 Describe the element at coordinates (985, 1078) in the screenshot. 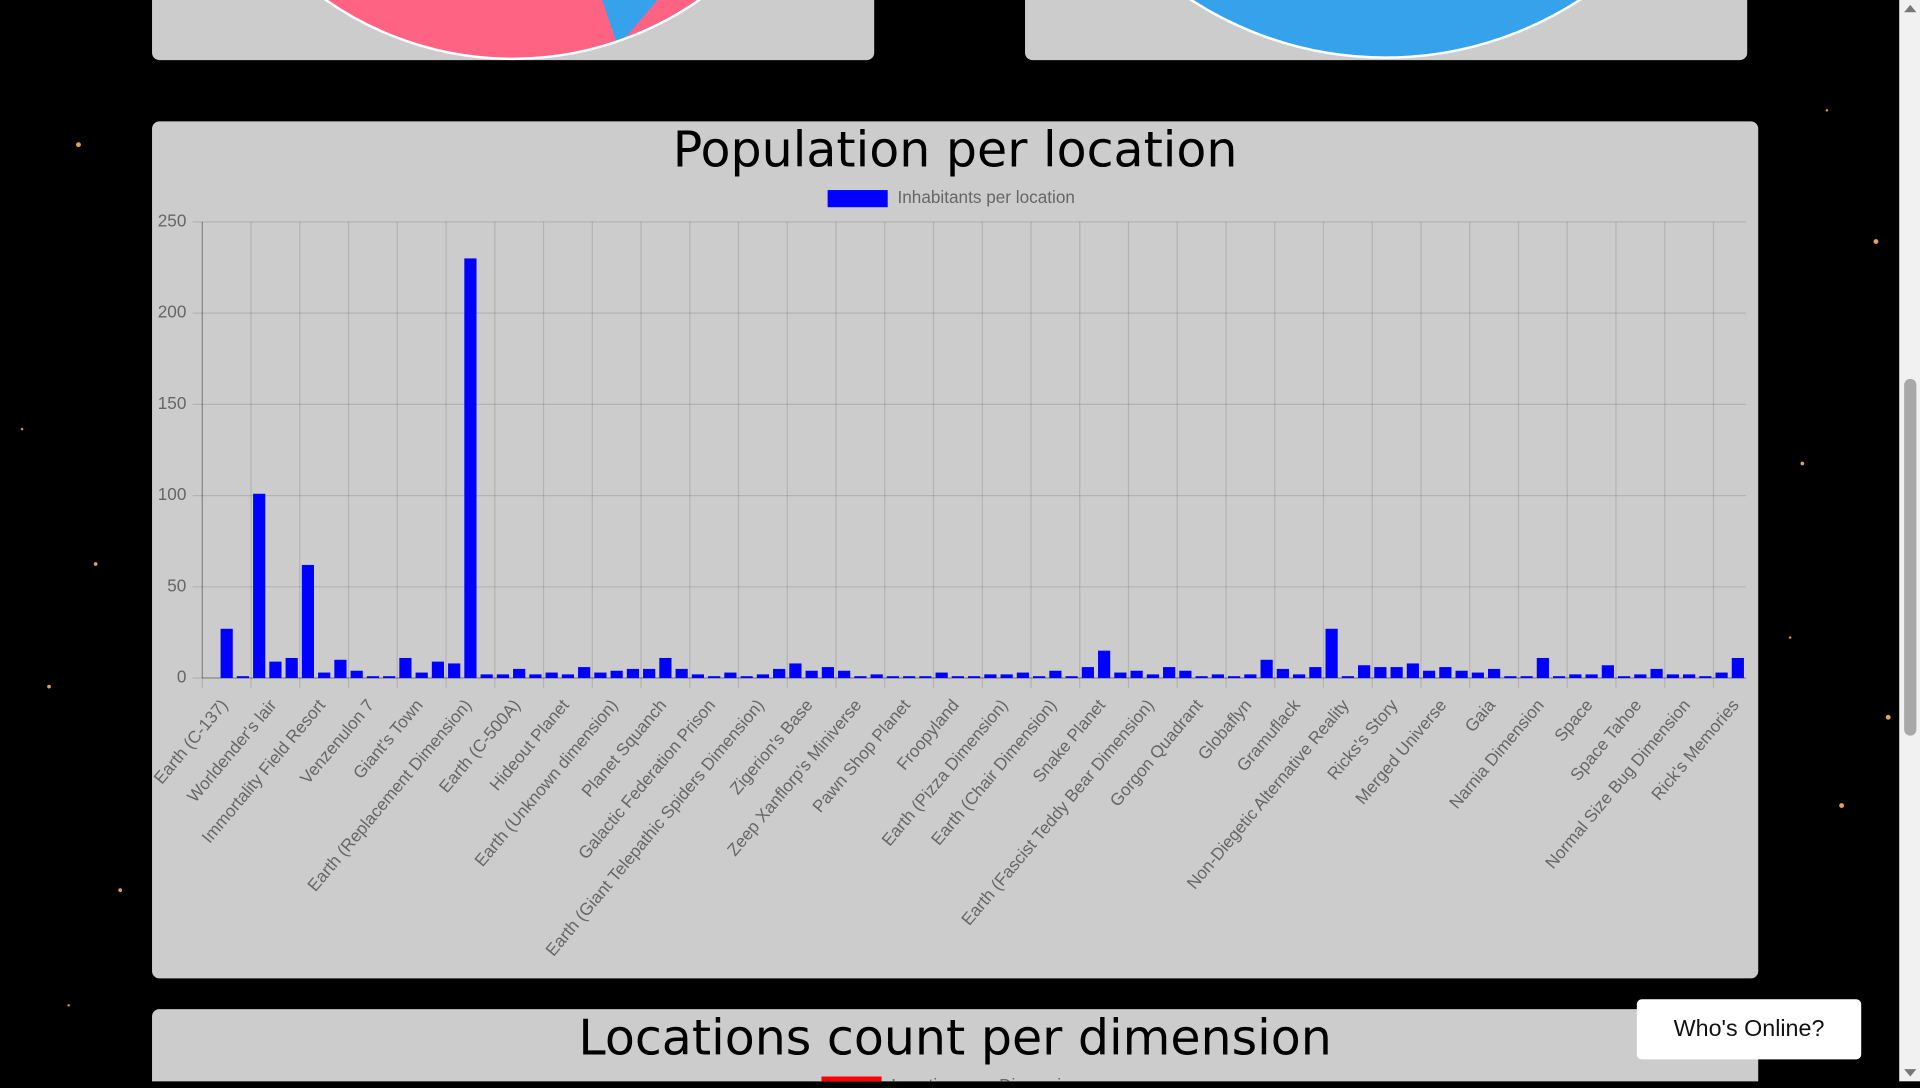

I see `legend-label: Locations per Dimension` at that location.